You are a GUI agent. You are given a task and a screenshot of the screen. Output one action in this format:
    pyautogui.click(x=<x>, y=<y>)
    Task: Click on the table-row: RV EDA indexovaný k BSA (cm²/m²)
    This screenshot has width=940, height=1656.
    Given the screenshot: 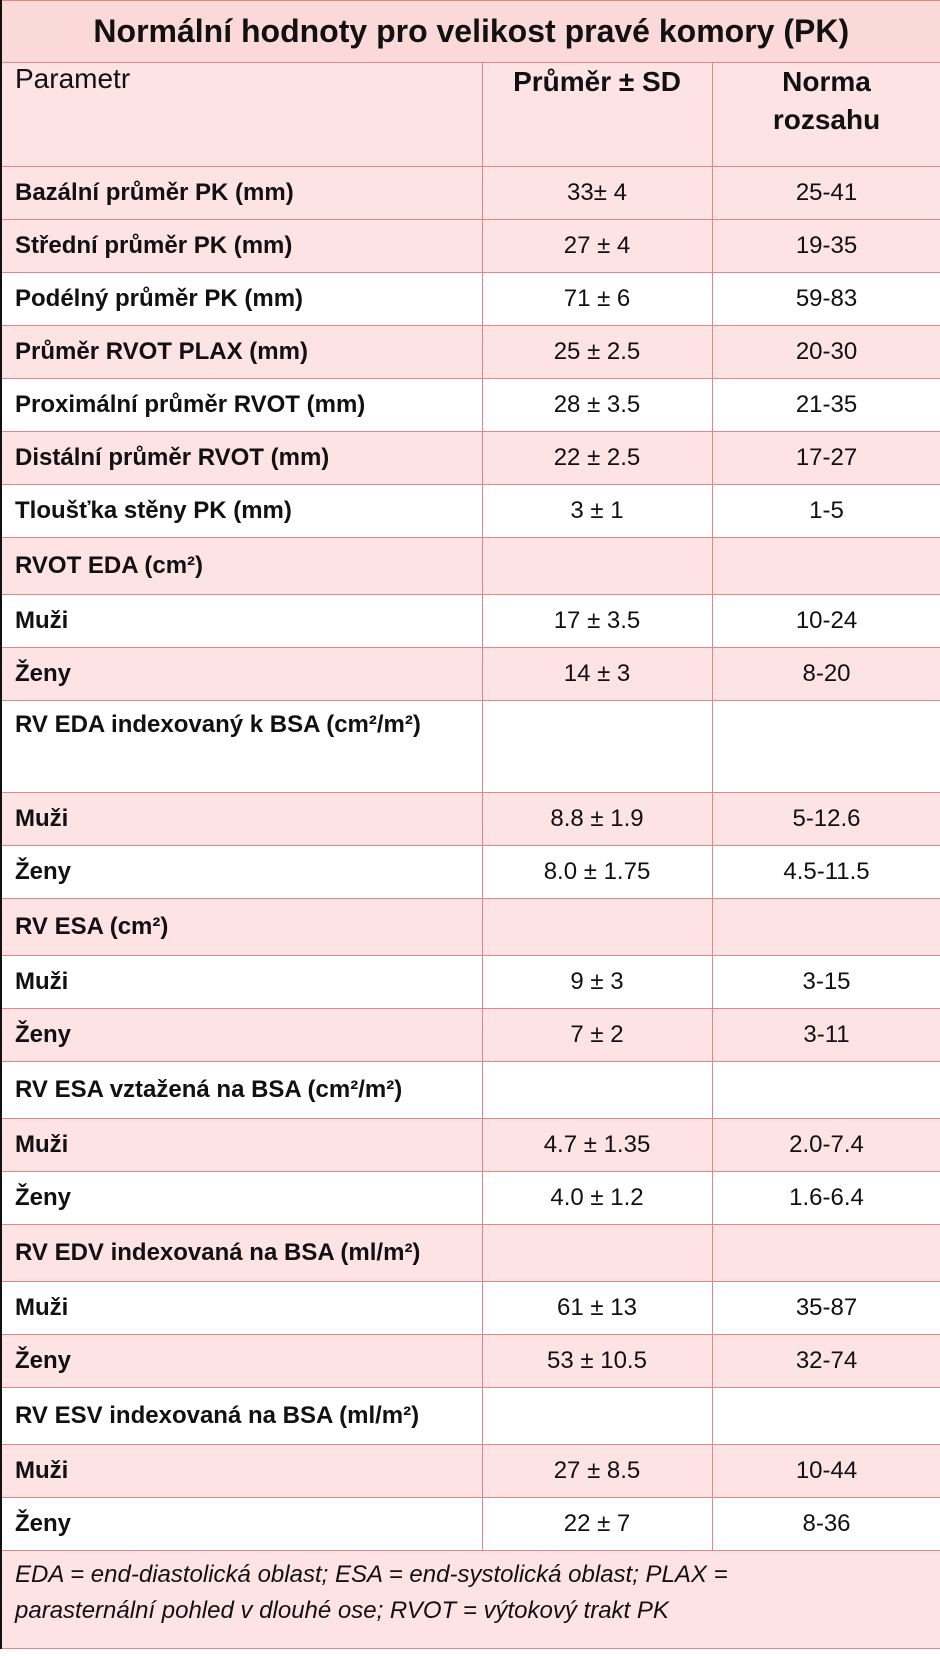 What is the action you would take?
    pyautogui.click(x=470, y=746)
    